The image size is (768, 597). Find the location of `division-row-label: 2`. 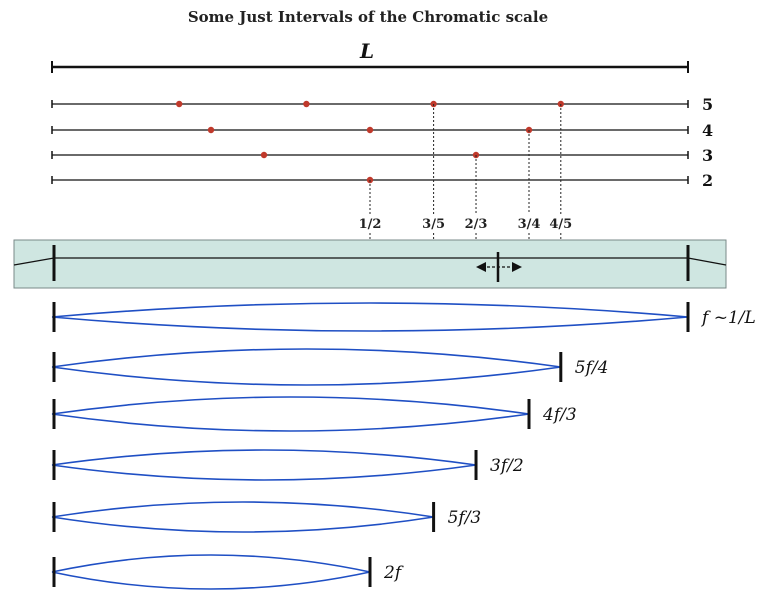

division-row-label: 2 is located at coordinates (707, 180).